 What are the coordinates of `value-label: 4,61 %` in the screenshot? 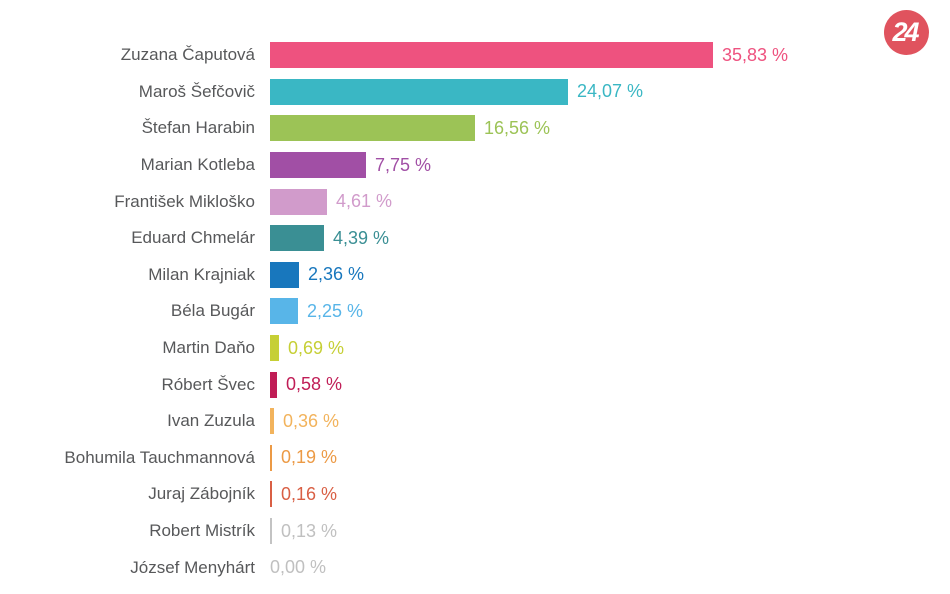 It's located at (364, 201).